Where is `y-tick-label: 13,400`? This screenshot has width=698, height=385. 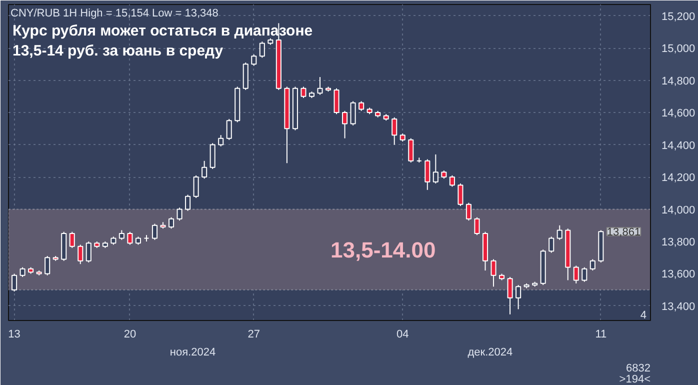 y-tick-label: 13,400 is located at coordinates (679, 306).